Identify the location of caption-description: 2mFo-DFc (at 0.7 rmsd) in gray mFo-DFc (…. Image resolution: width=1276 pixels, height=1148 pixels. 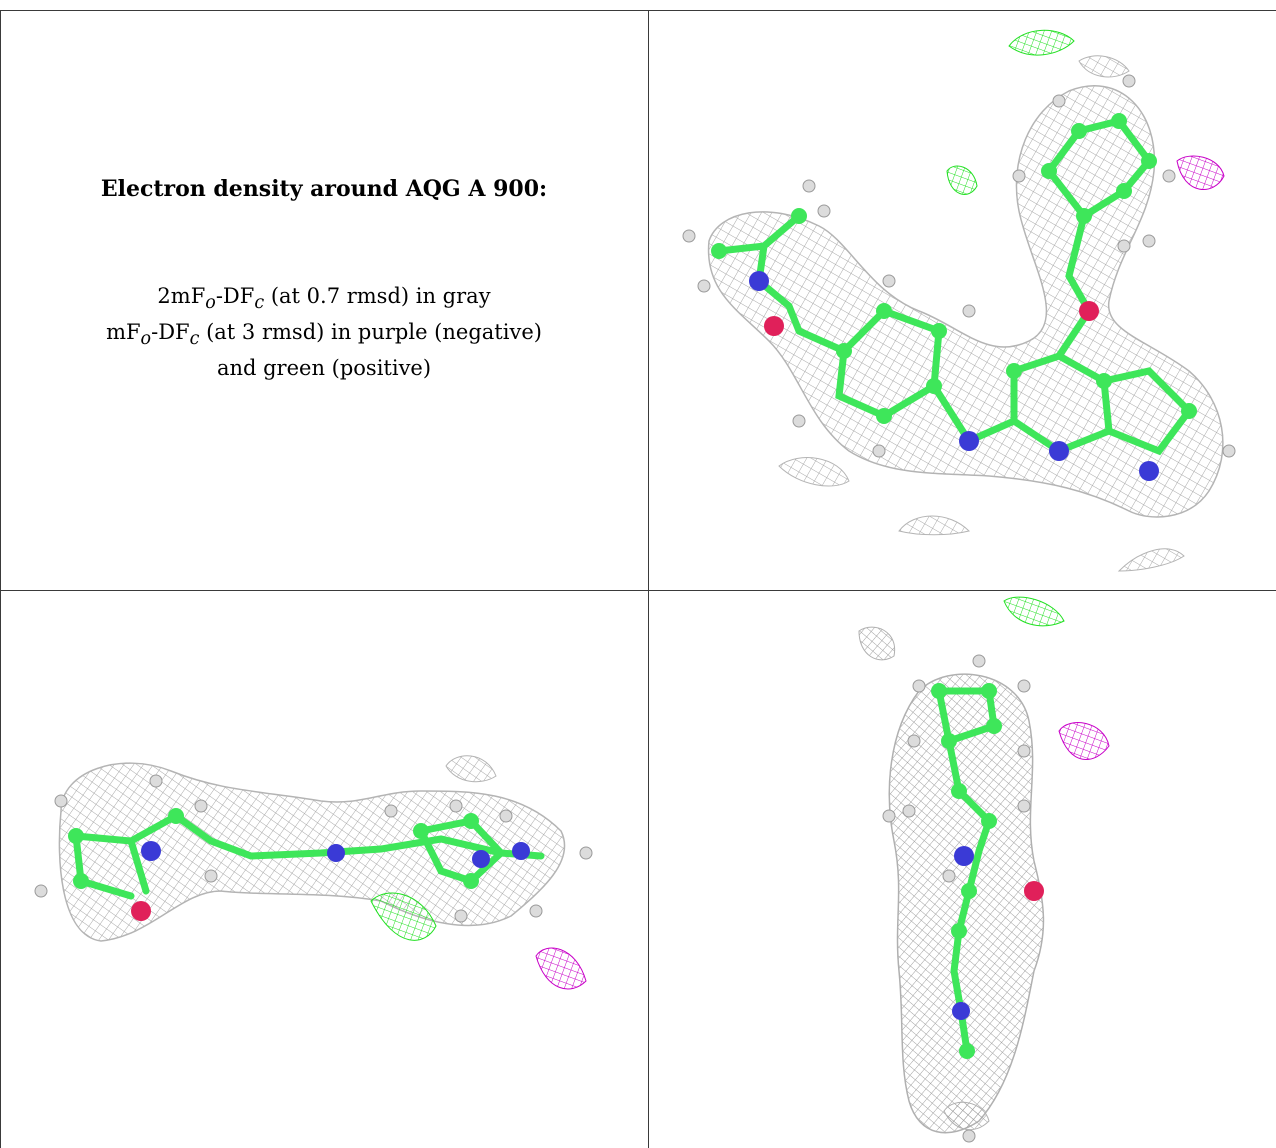
(324, 332).